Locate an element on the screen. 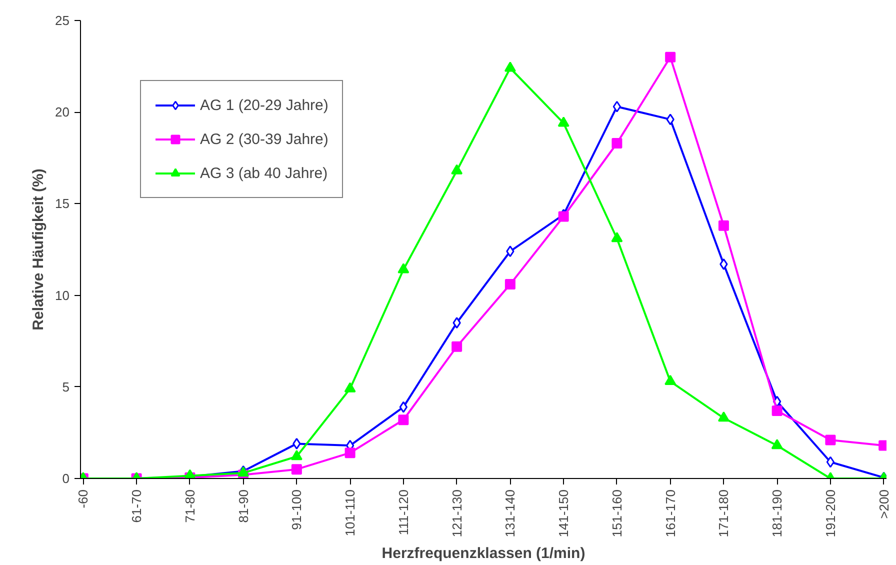 The image size is (896, 565). x-tick-label: 121-130 is located at coordinates (456, 513).